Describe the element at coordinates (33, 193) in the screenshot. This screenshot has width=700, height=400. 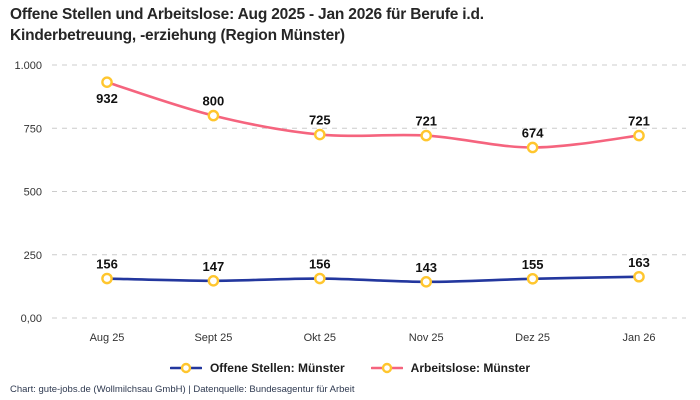
I see `y-tick-label: 500` at that location.